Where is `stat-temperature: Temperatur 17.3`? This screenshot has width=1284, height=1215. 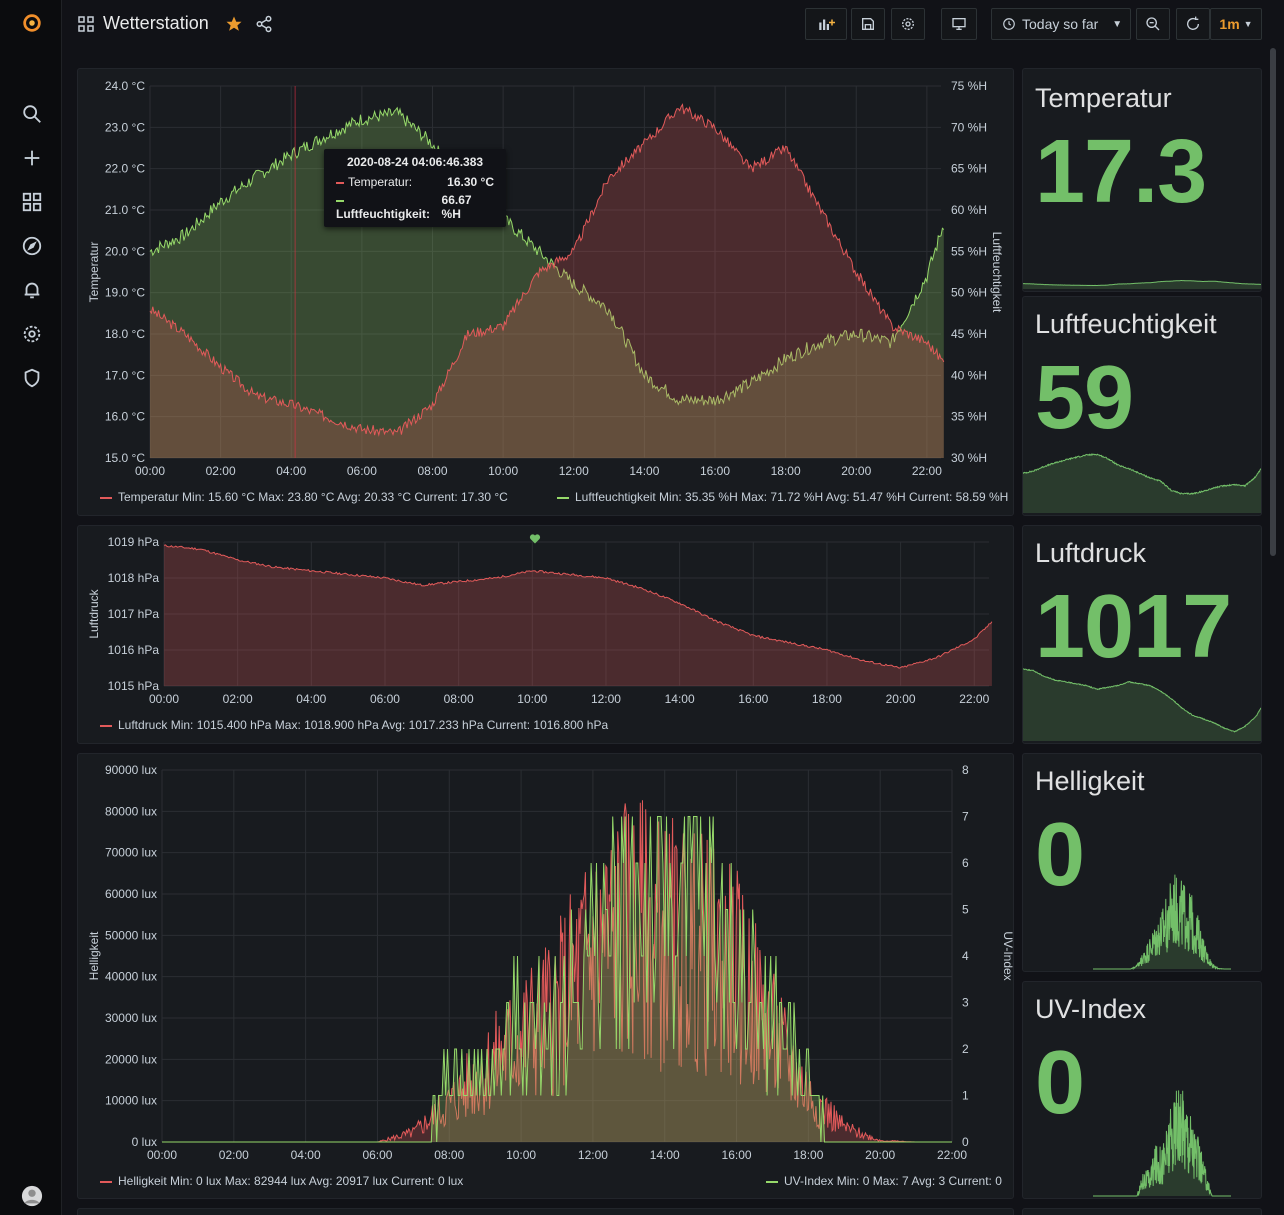
stat-temperature: Temperatur 17.3 is located at coordinates (1142, 180).